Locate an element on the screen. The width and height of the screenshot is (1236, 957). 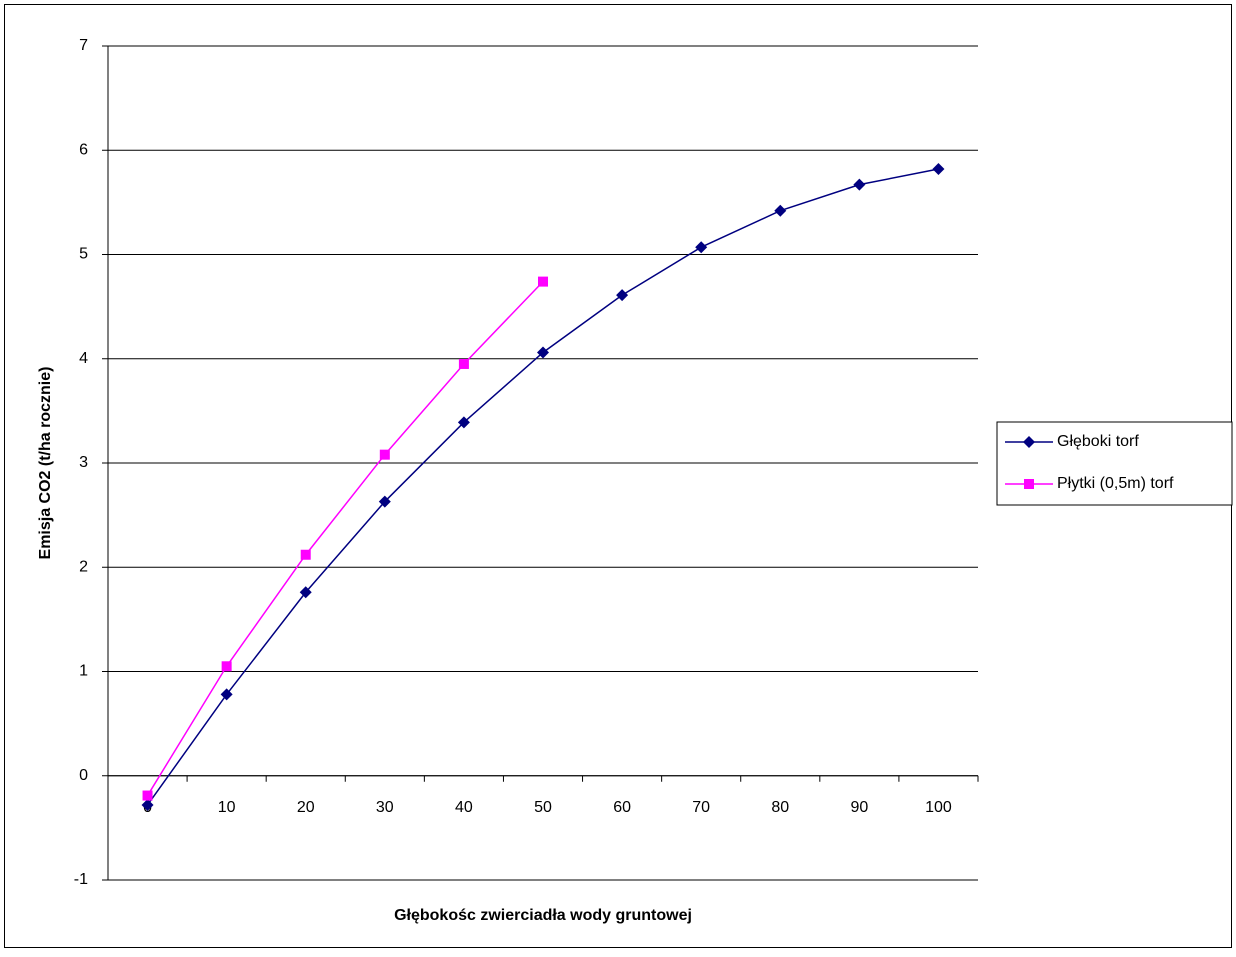
x-tick-label: 10 is located at coordinates (227, 807).